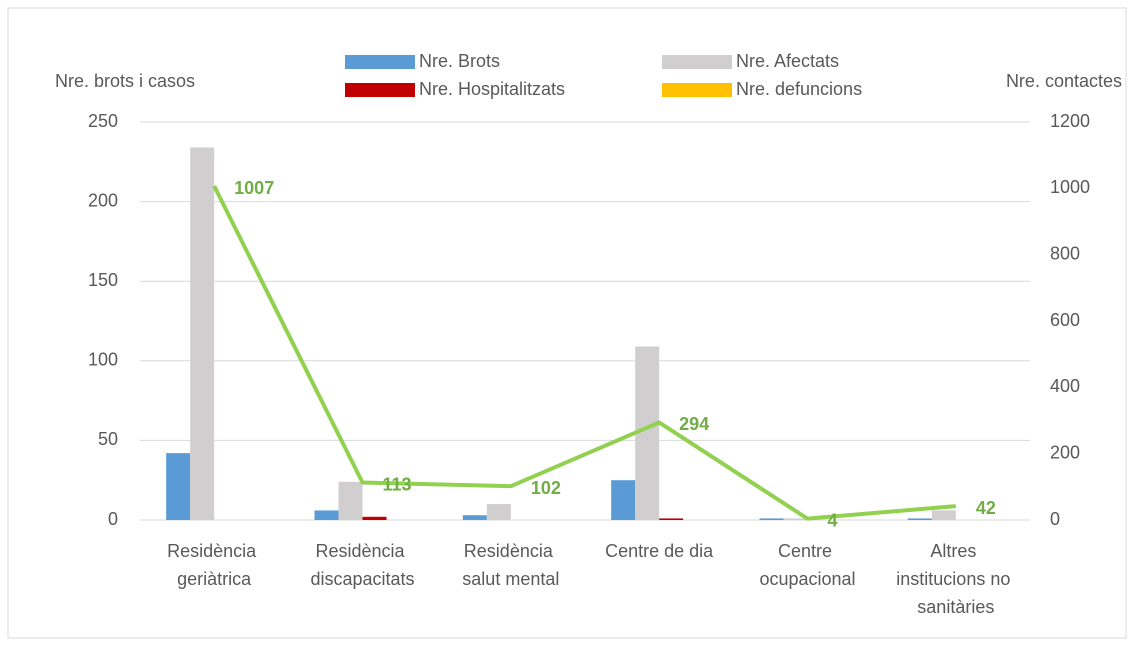 This screenshot has height=646, width=1135. I want to click on y2-tick-label: 400, so click(1065, 386).